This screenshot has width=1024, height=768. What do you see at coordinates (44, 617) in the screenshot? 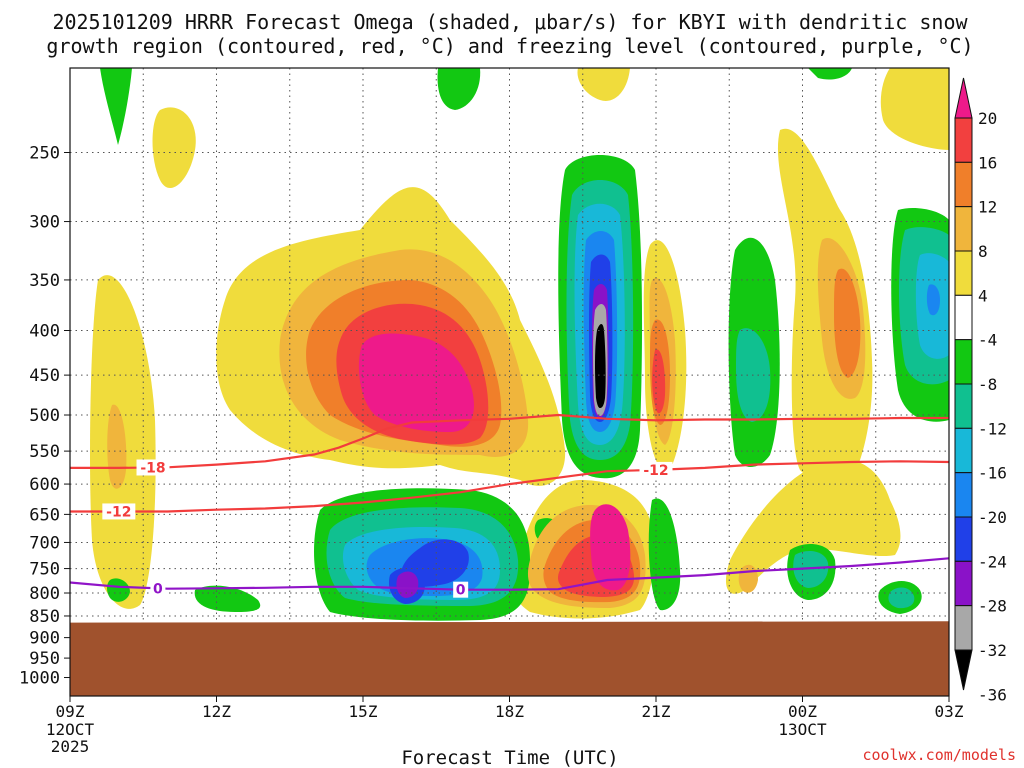
I see `y-tick-label: 850` at bounding box center [44, 617].